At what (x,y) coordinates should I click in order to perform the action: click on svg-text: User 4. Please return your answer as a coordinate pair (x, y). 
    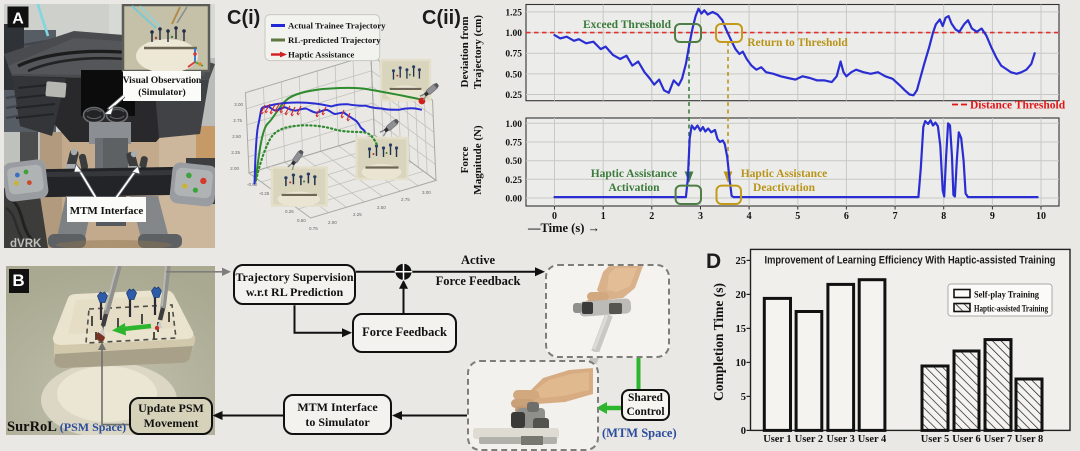
    Looking at the image, I should click on (872, 439).